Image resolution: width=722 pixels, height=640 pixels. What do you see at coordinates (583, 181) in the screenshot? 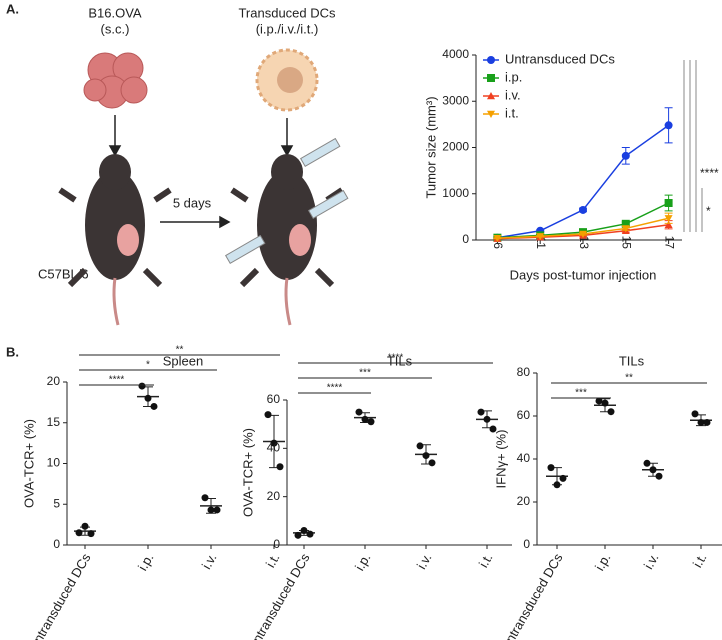
I see `series-line` at bounding box center [583, 181].